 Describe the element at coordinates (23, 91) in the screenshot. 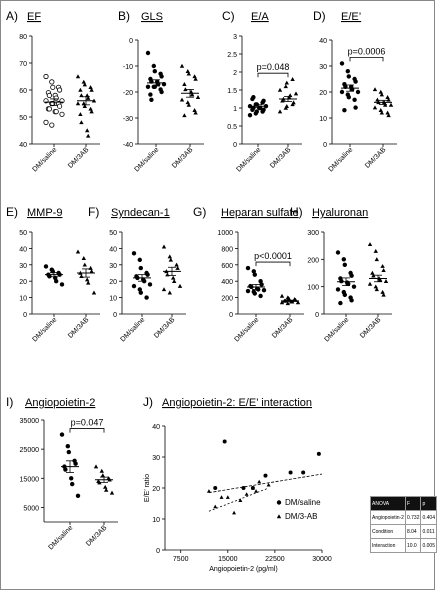

I see `y-tick-label: 60` at that location.